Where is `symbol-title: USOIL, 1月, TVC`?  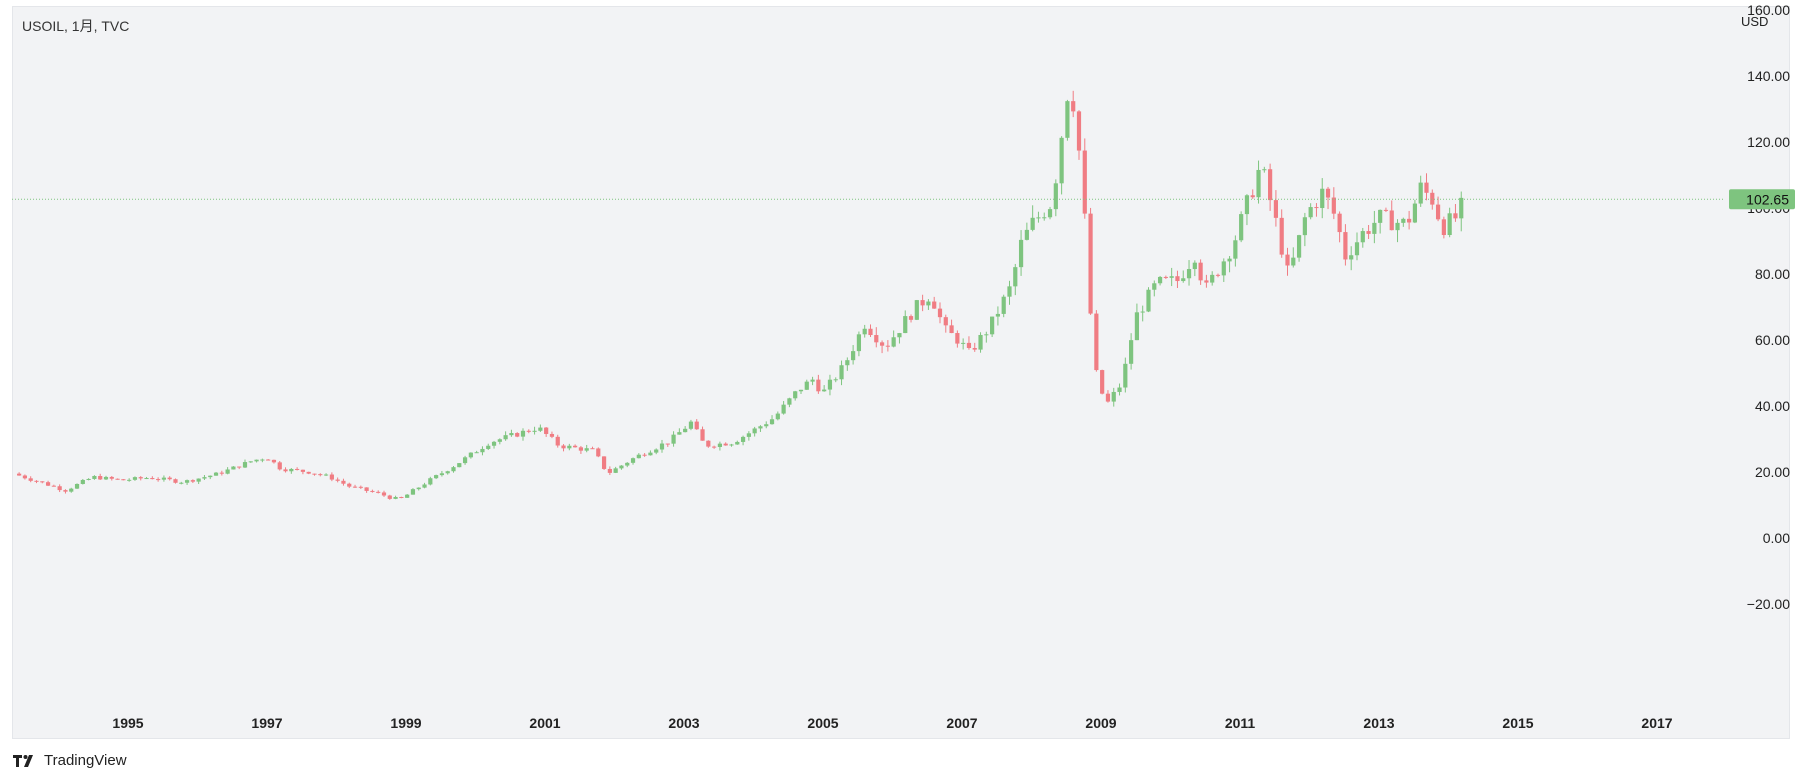 symbol-title: USOIL, 1月, TVC is located at coordinates (76, 26).